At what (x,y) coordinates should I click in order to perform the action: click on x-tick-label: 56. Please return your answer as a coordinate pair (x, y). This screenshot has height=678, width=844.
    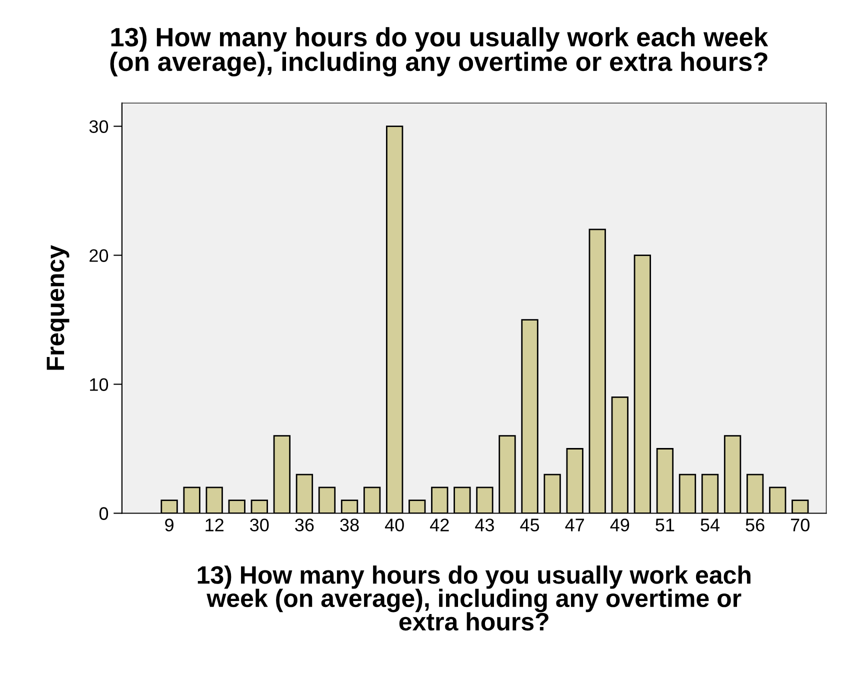
    Looking at the image, I should click on (755, 525).